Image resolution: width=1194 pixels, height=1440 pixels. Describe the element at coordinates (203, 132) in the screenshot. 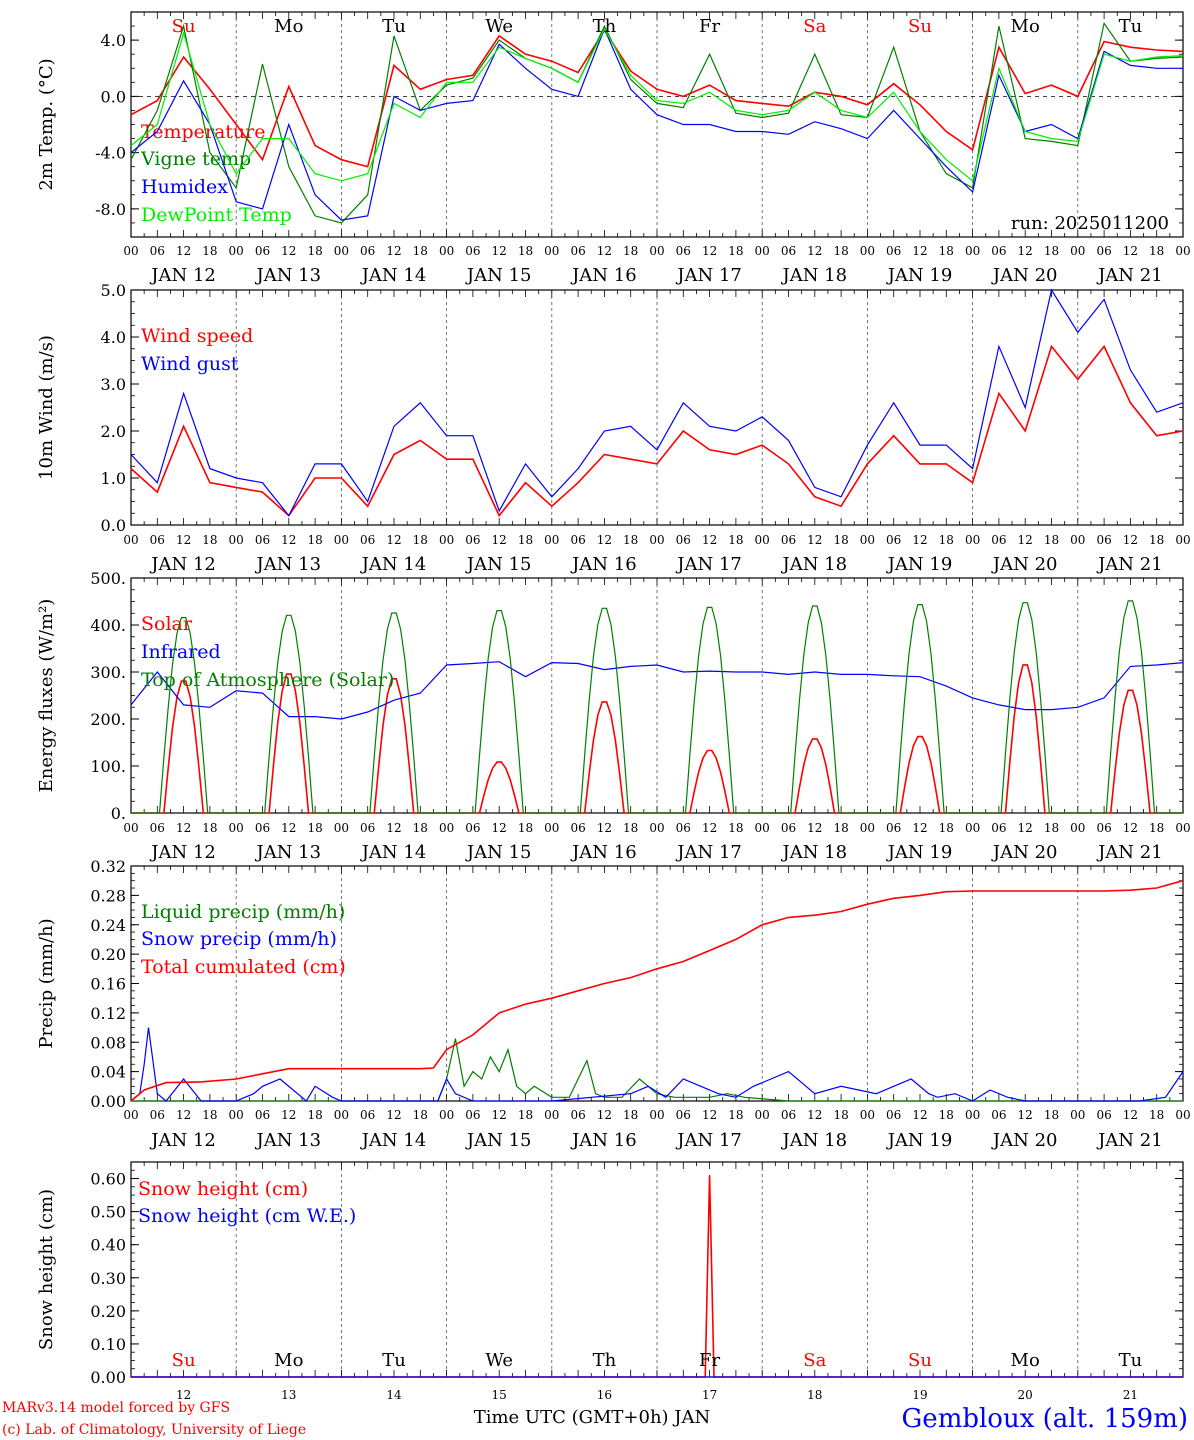

I see `legend-entry: Temperature` at that location.